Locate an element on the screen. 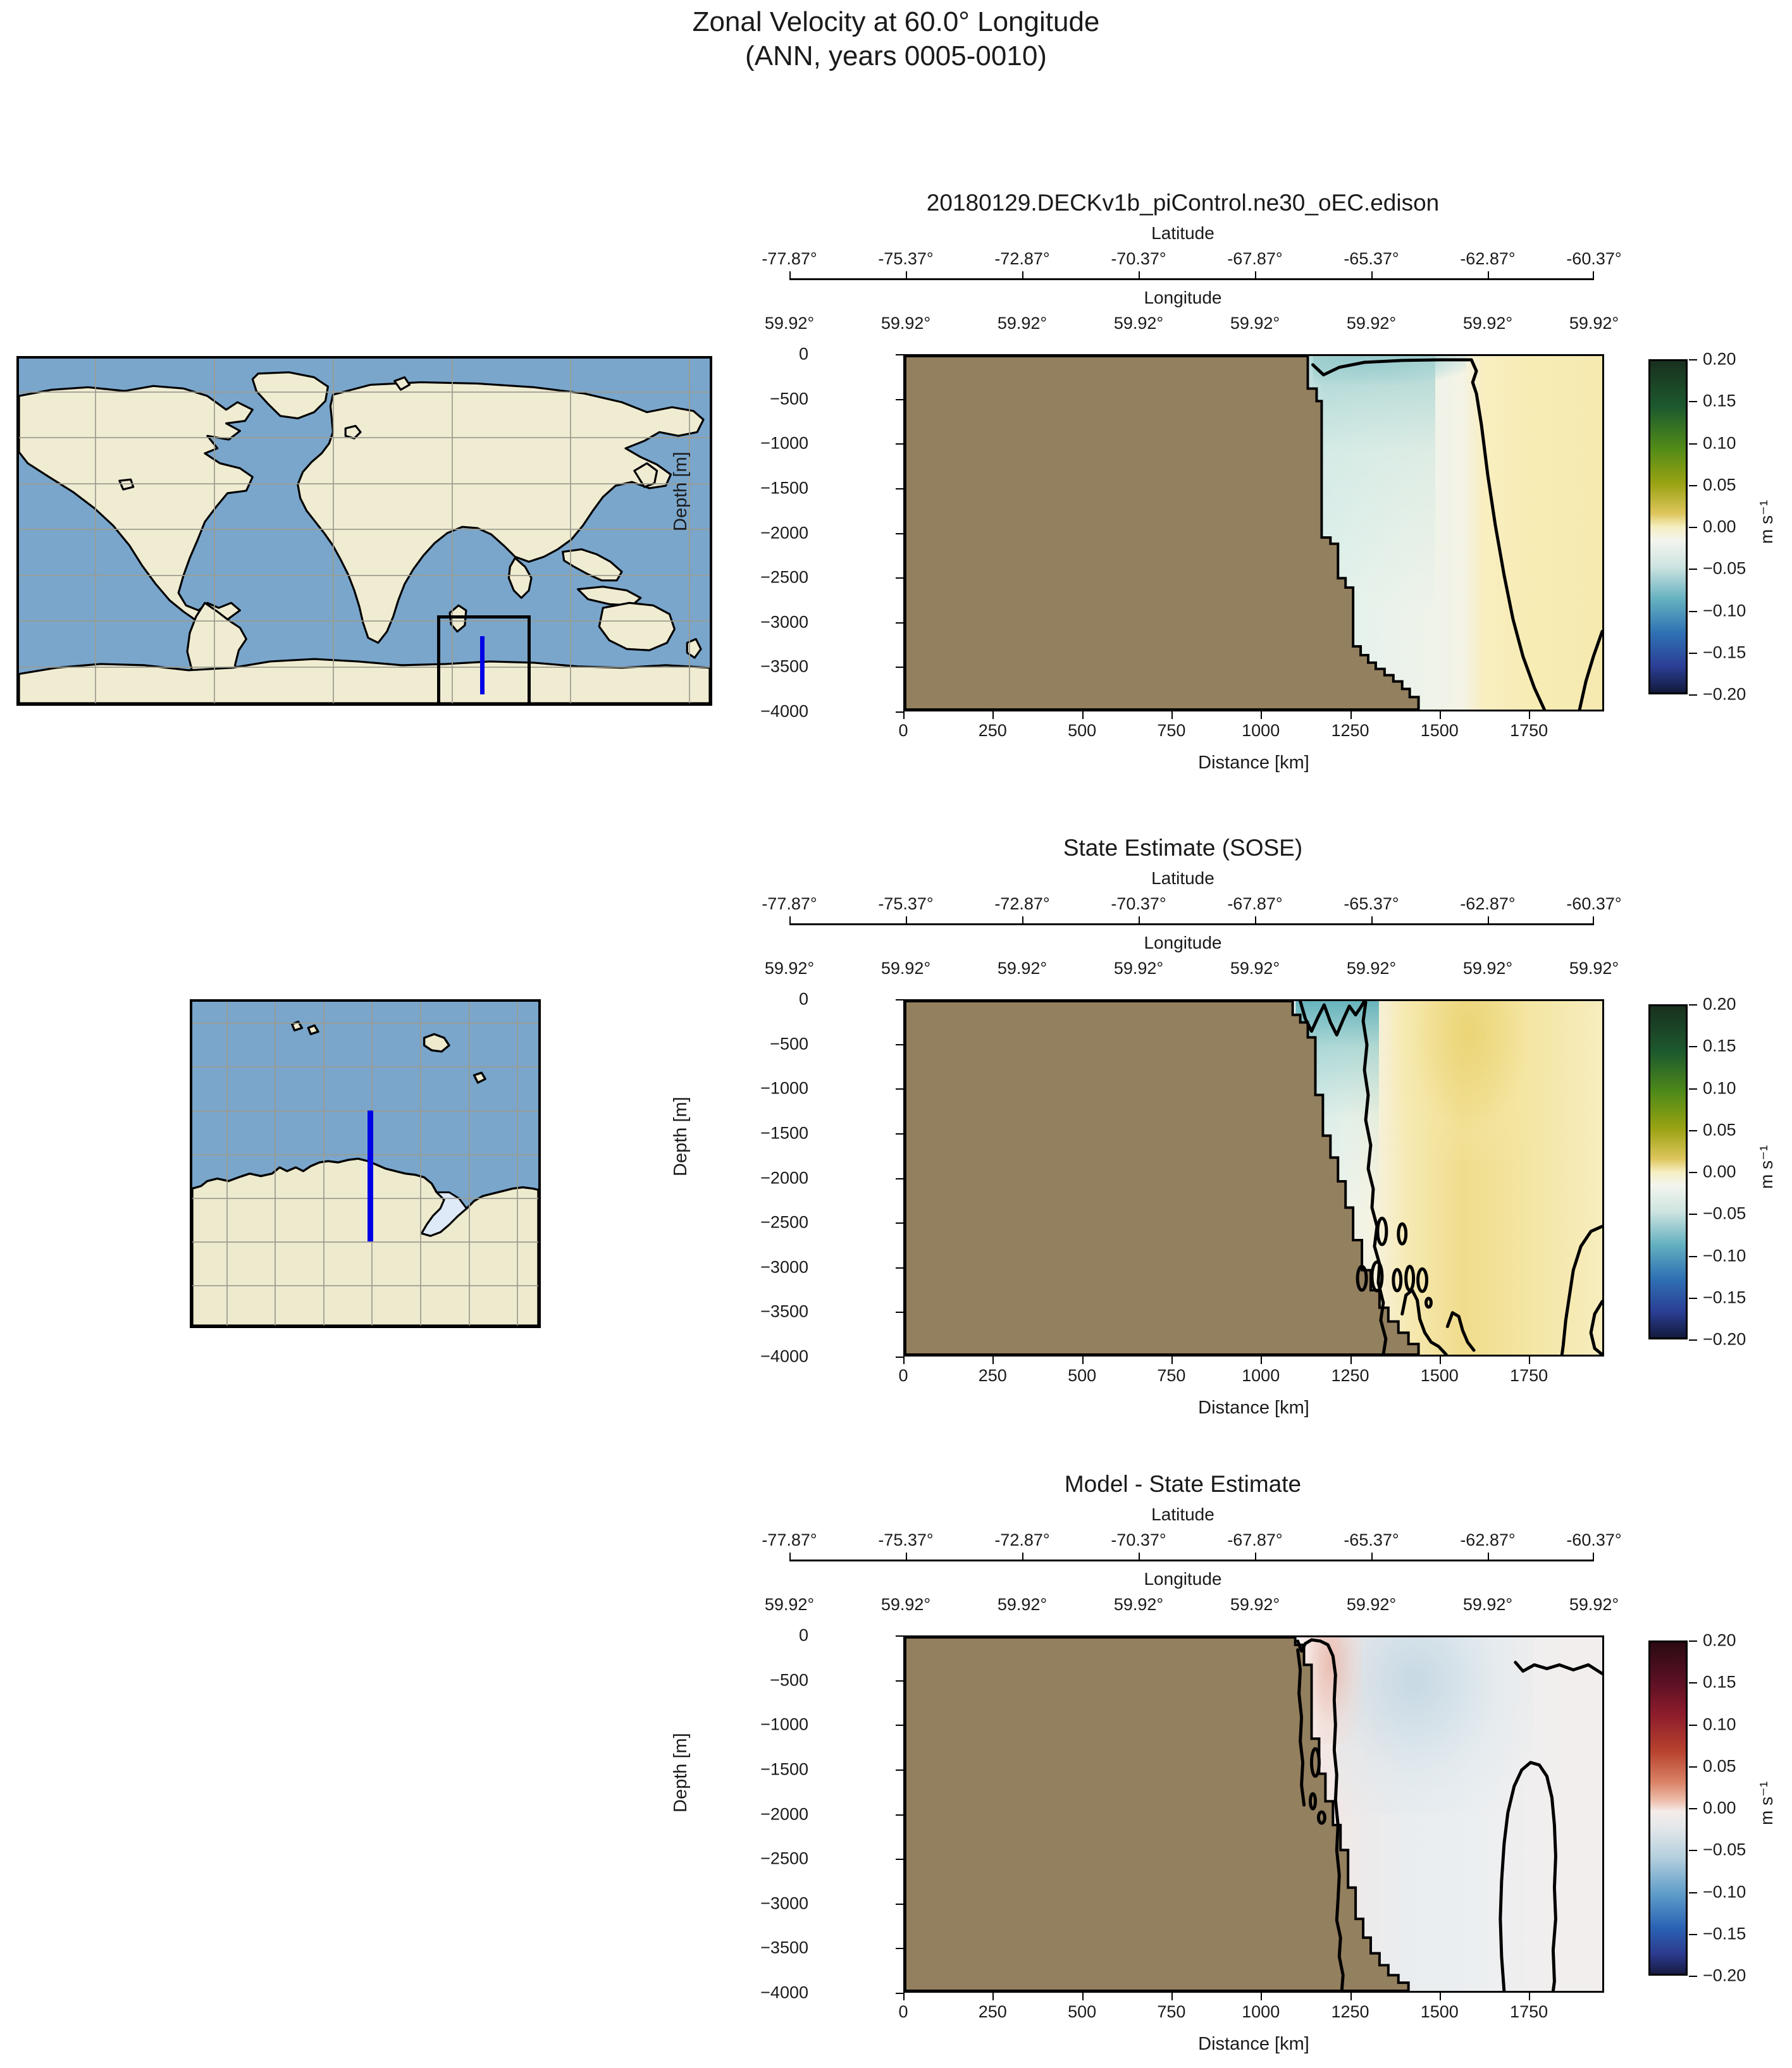  panel-difference-longitude-axis-label: Longitude is located at coordinates (1183, 1579).